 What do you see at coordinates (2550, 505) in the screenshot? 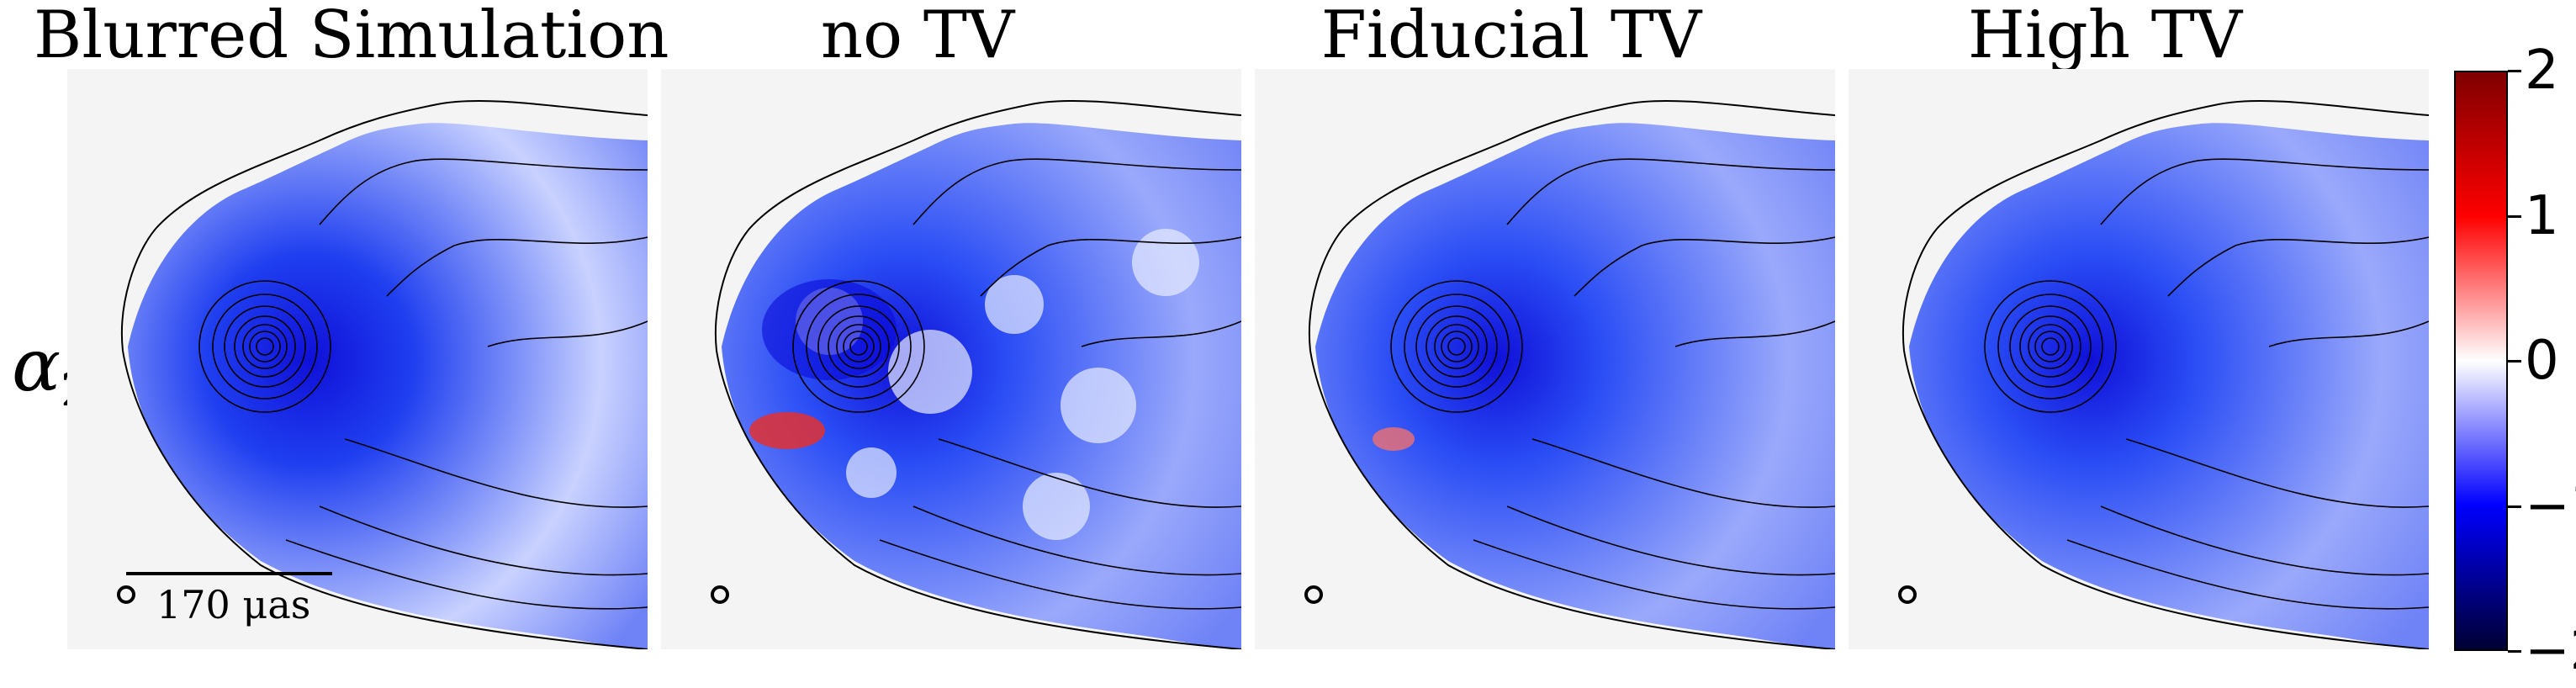
I see `colorbar-tick-label: −1` at bounding box center [2550, 505].